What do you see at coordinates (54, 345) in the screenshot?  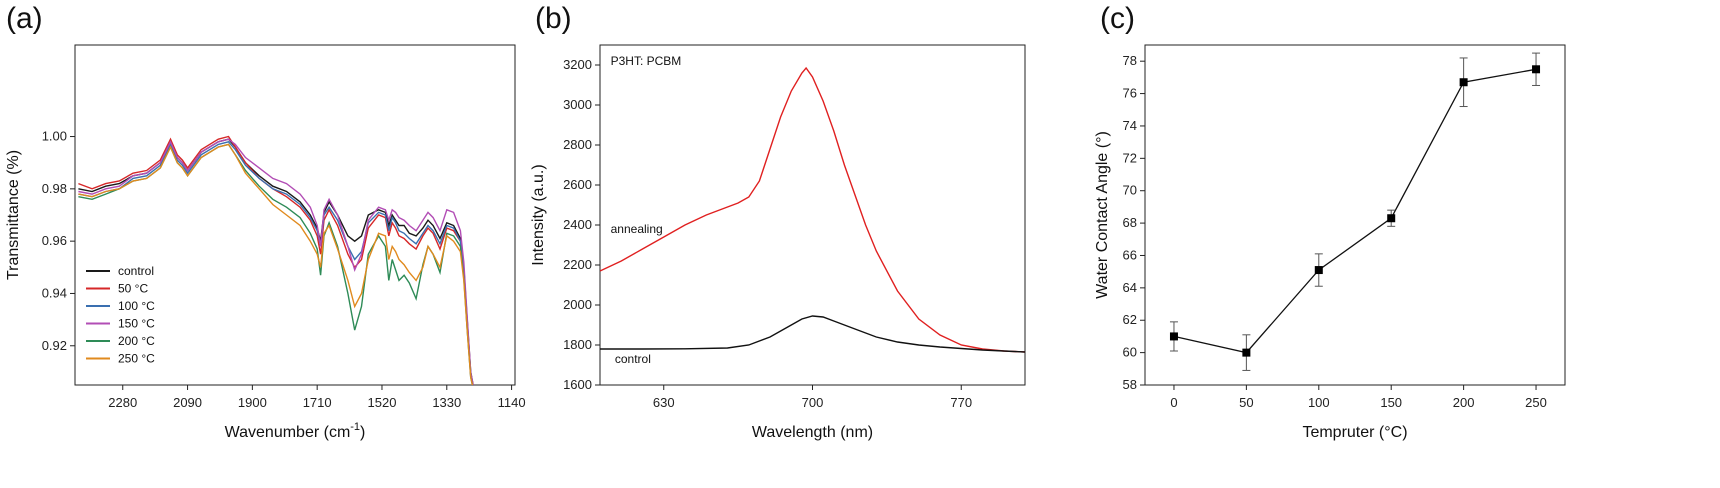 I see `y-tick-label: 0.92` at bounding box center [54, 345].